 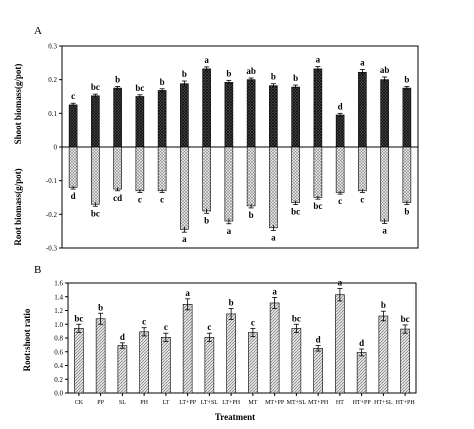 What do you see at coordinates (38, 31) in the screenshot?
I see `panel-a-label: A` at bounding box center [38, 31].